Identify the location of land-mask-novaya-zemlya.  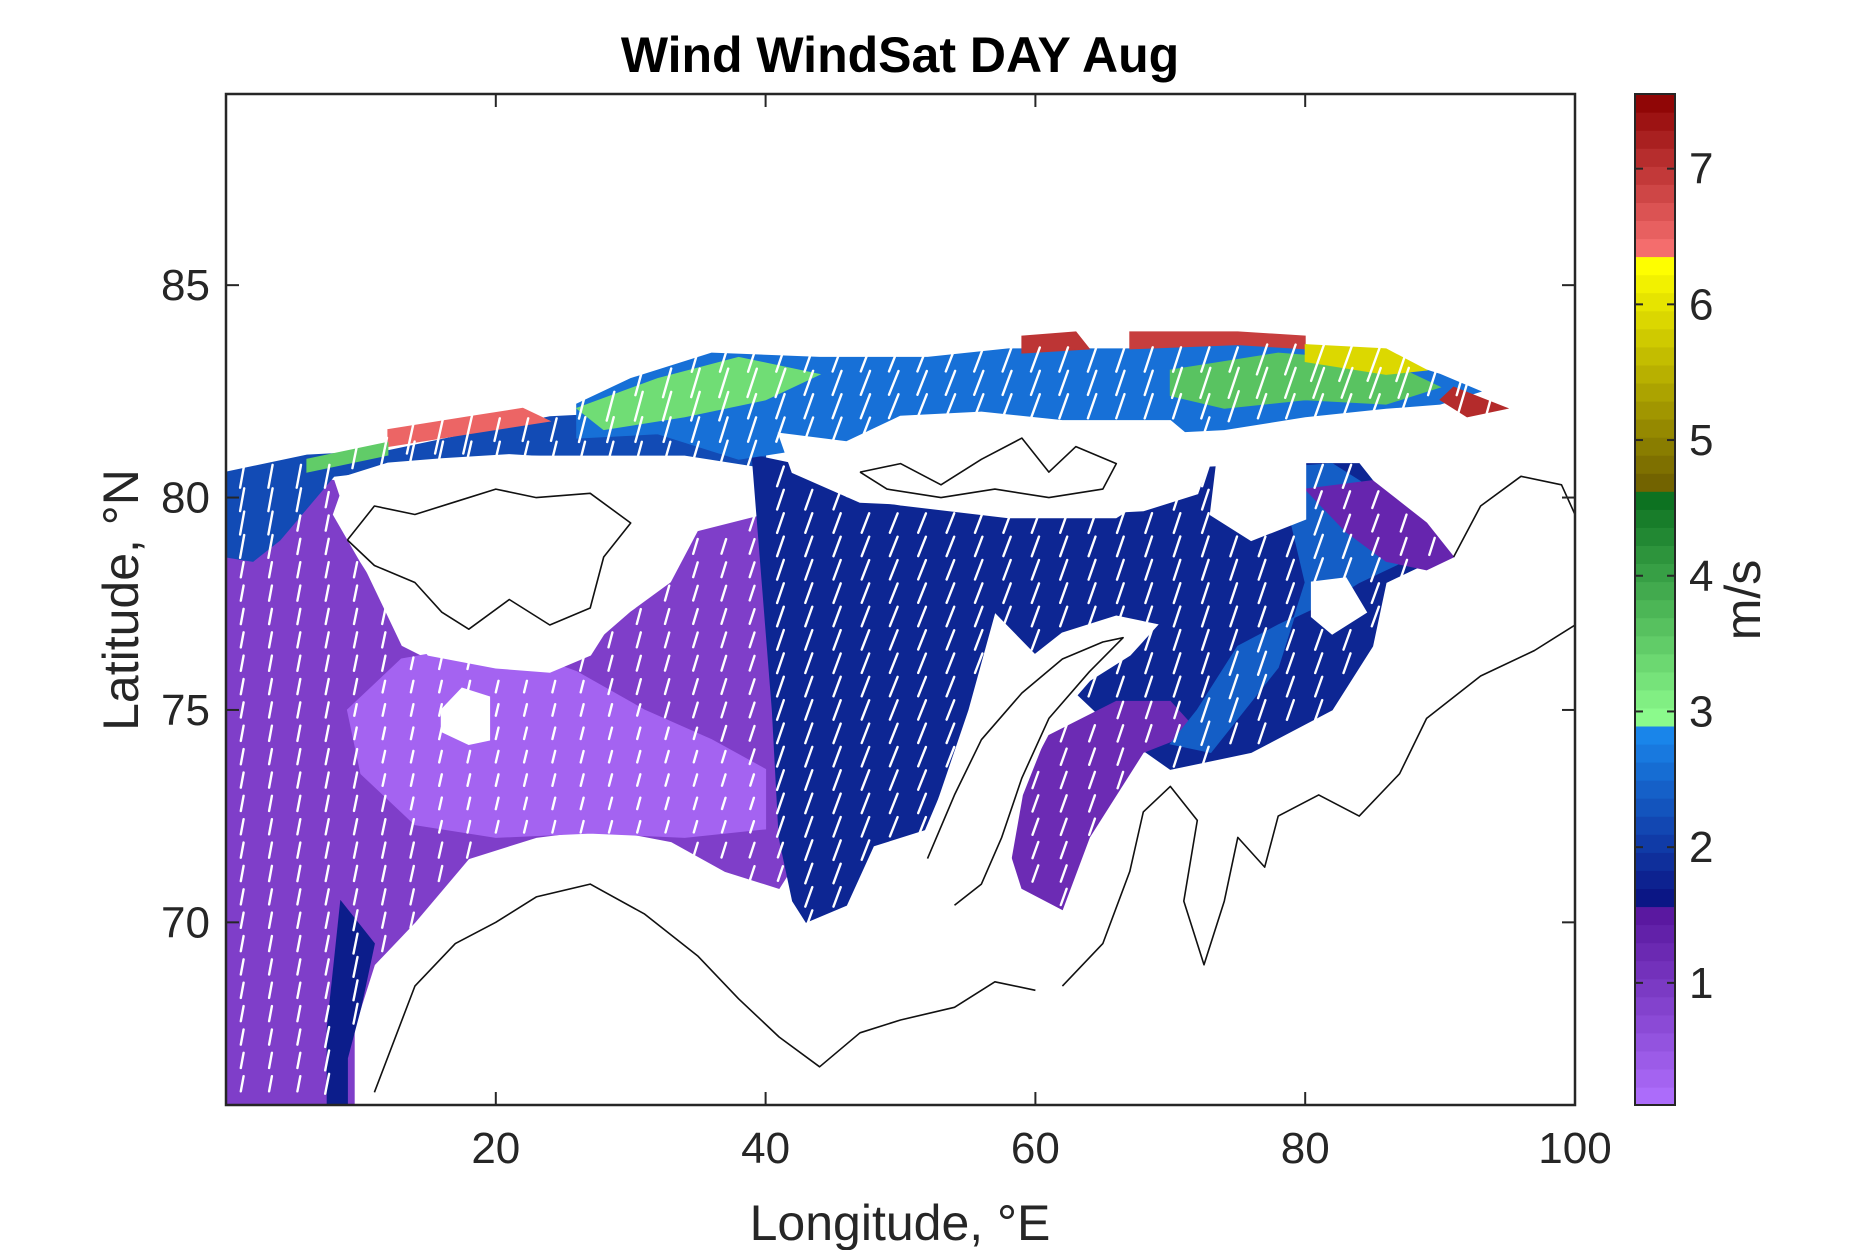
(1029, 773).